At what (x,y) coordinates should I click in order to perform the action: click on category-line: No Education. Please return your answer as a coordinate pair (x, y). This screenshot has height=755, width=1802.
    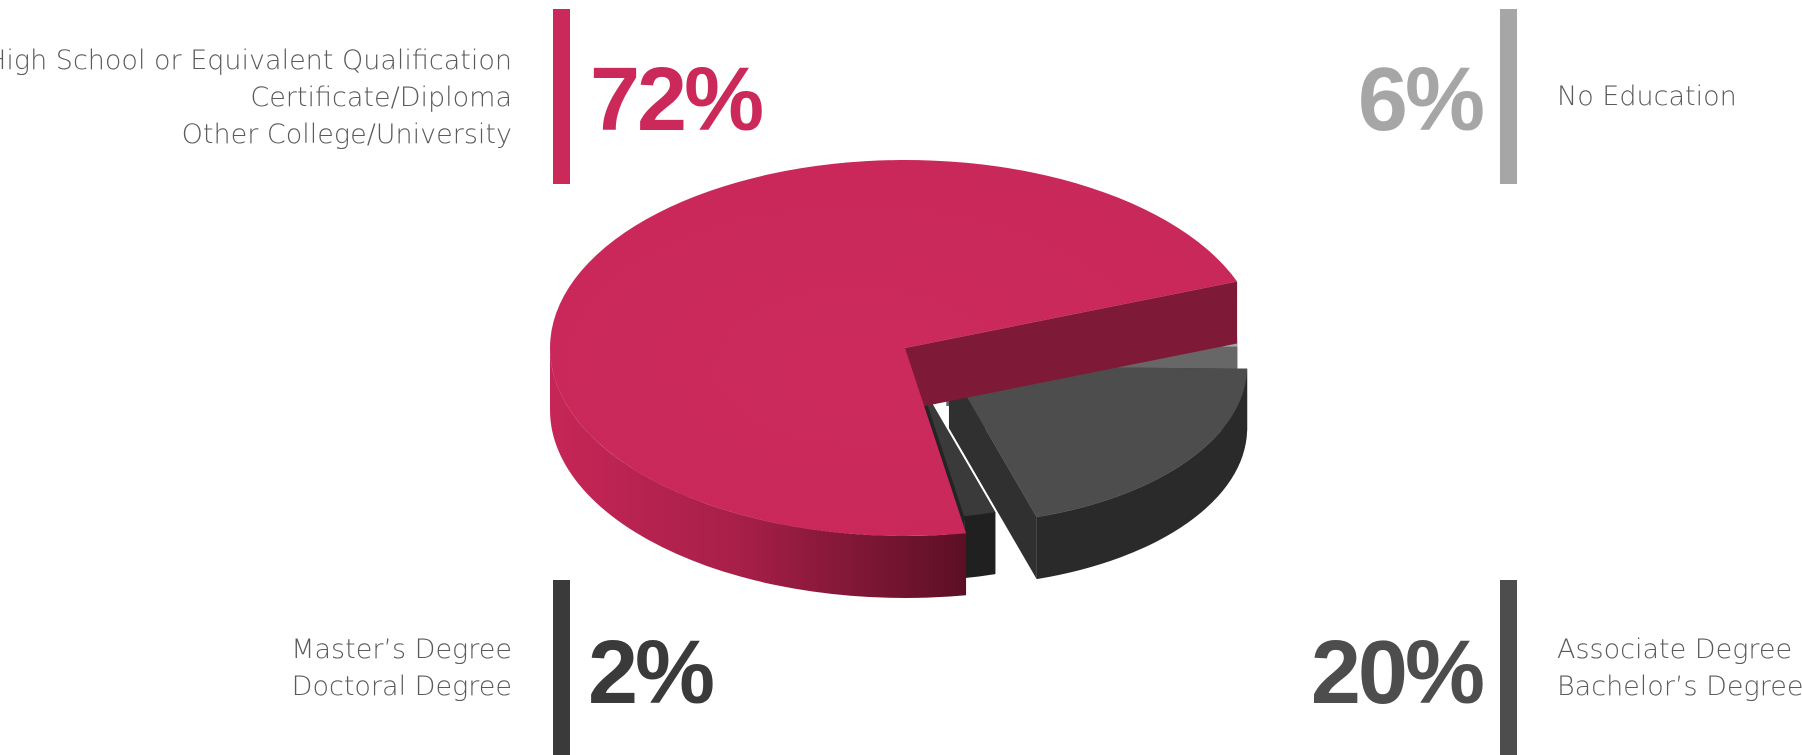
    Looking at the image, I should click on (1647, 96).